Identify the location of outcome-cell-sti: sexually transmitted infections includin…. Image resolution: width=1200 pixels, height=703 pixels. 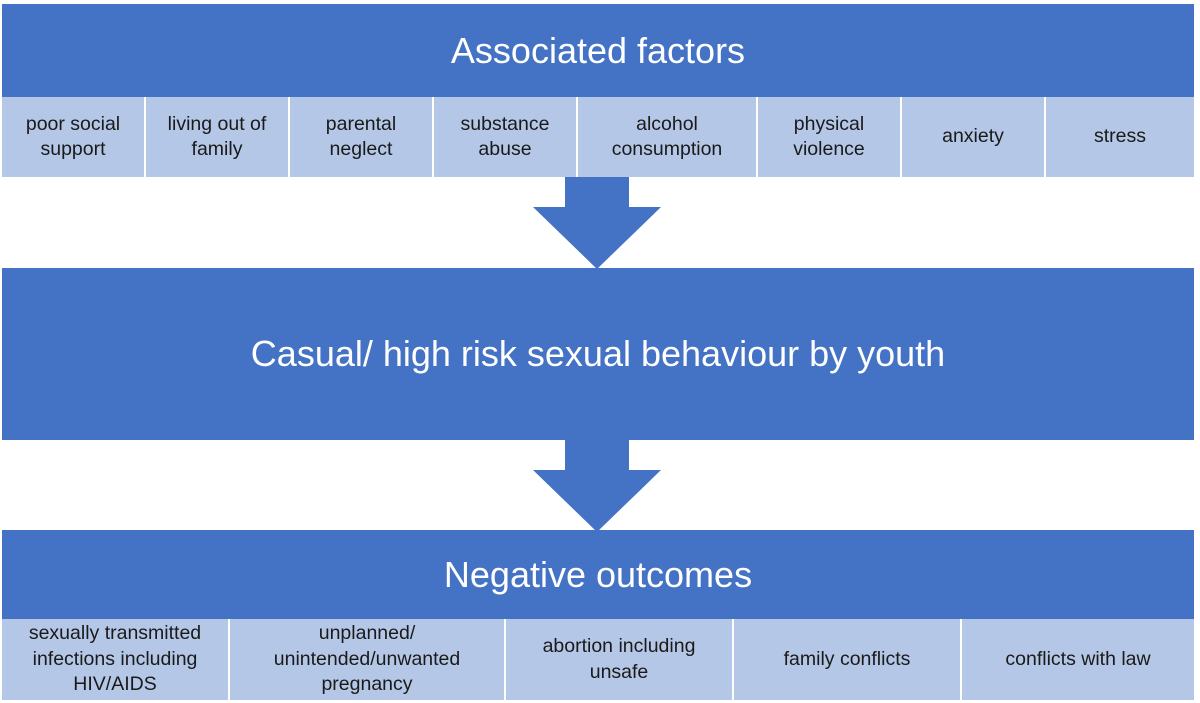
(116, 659).